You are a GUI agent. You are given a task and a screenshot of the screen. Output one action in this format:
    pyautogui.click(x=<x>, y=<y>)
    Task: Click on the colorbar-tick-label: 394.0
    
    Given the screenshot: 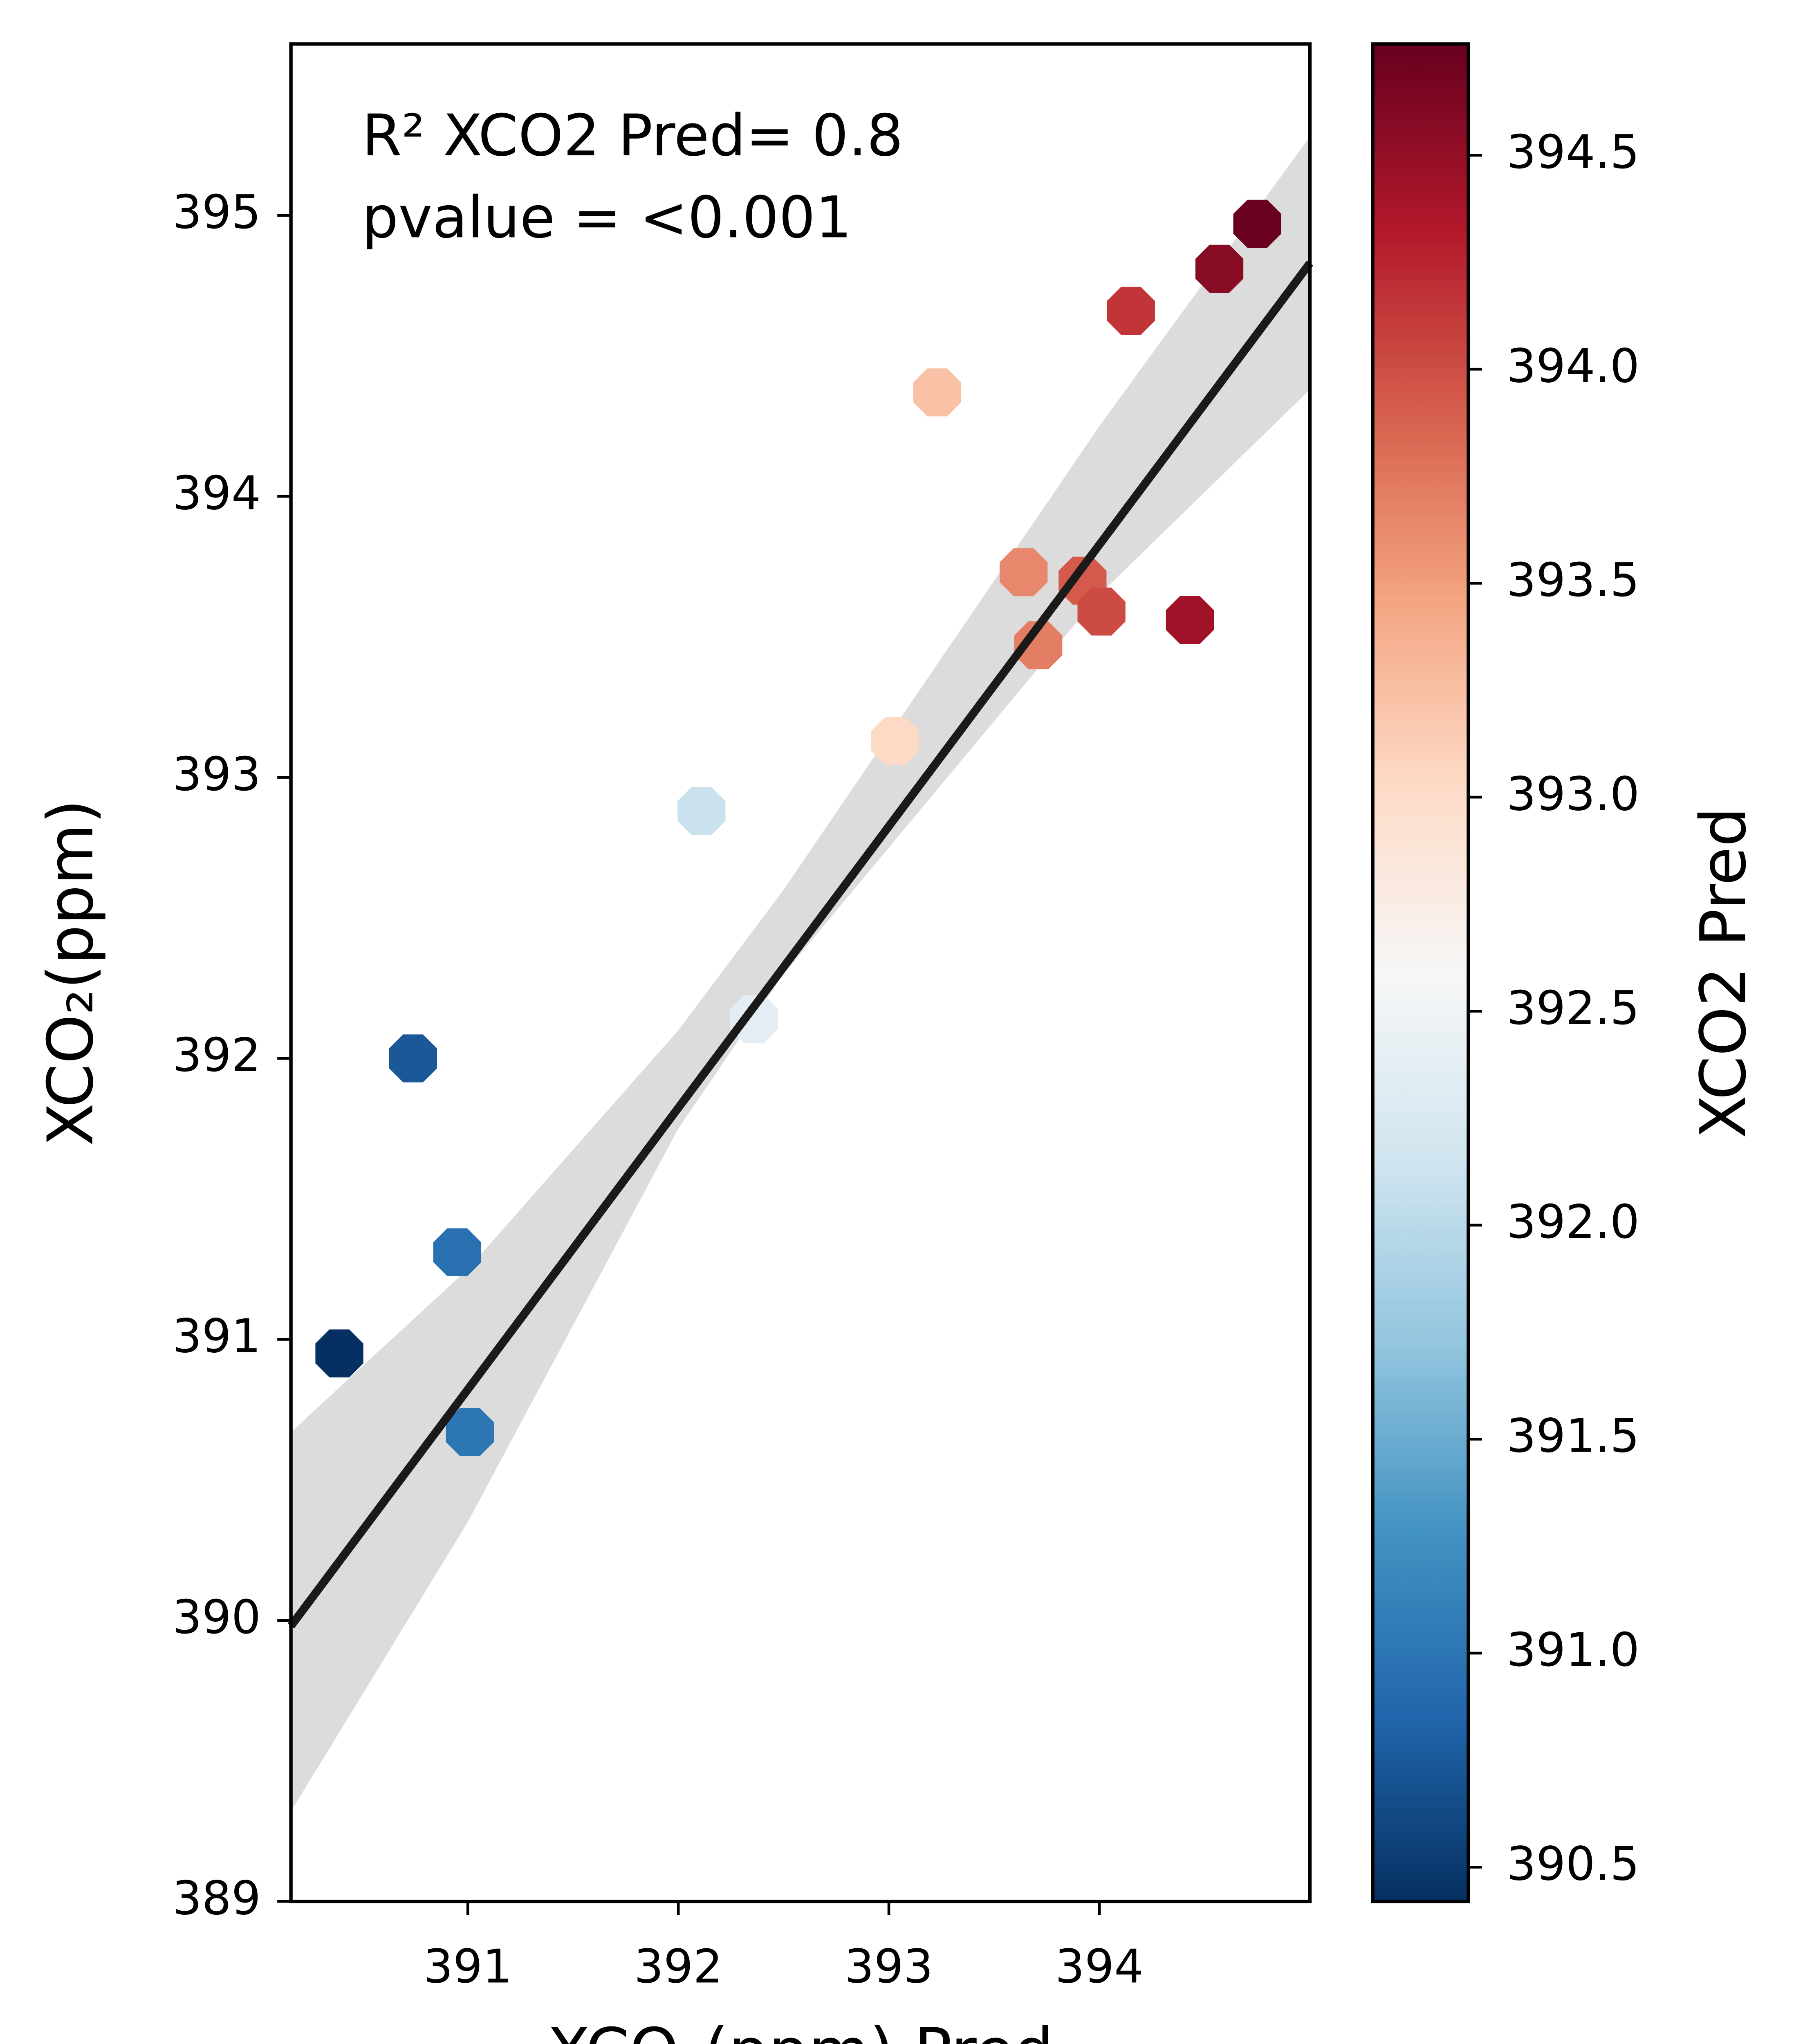 What is the action you would take?
    pyautogui.click(x=1573, y=366)
    